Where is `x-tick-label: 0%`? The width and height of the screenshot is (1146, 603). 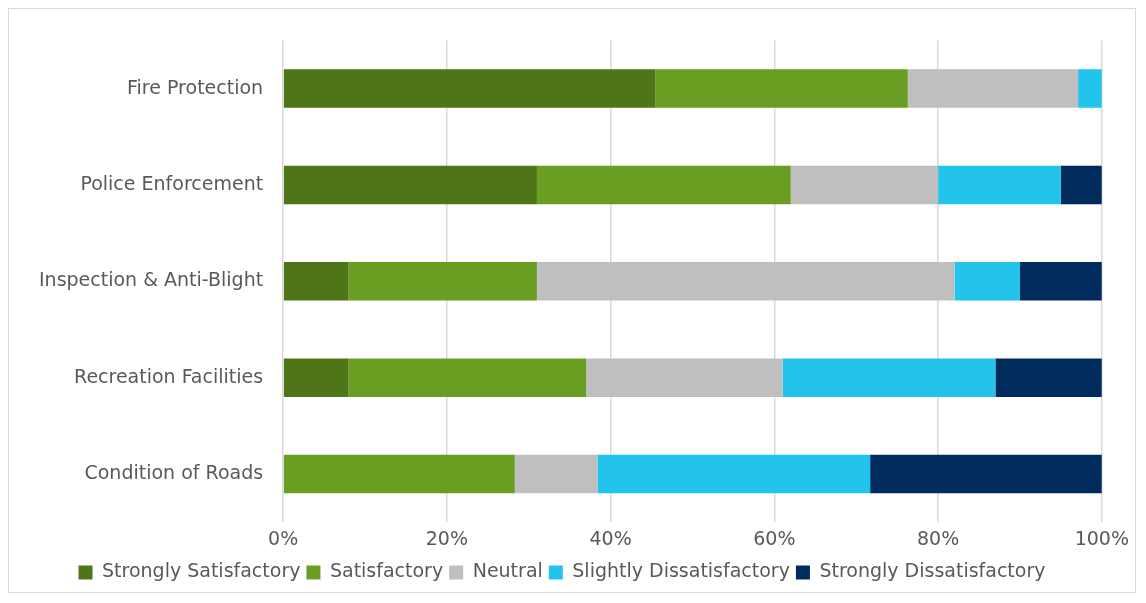
x-tick-label: 0% is located at coordinates (283, 537).